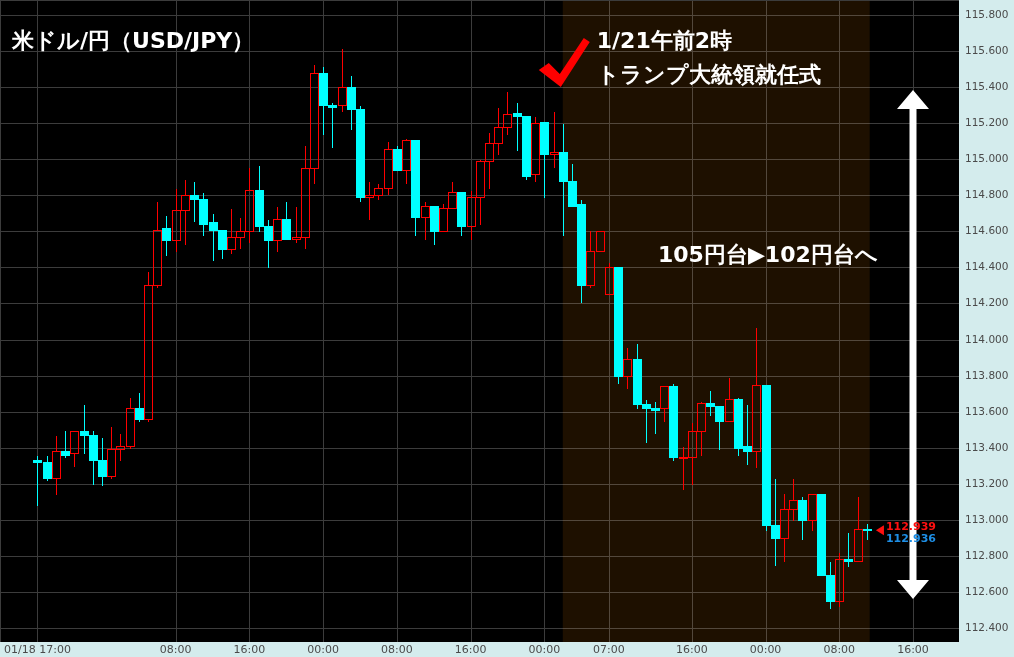 The height and width of the screenshot is (657, 1014). Describe the element at coordinates (987, 194) in the screenshot. I see `y-tick-label: 114.800` at that location.